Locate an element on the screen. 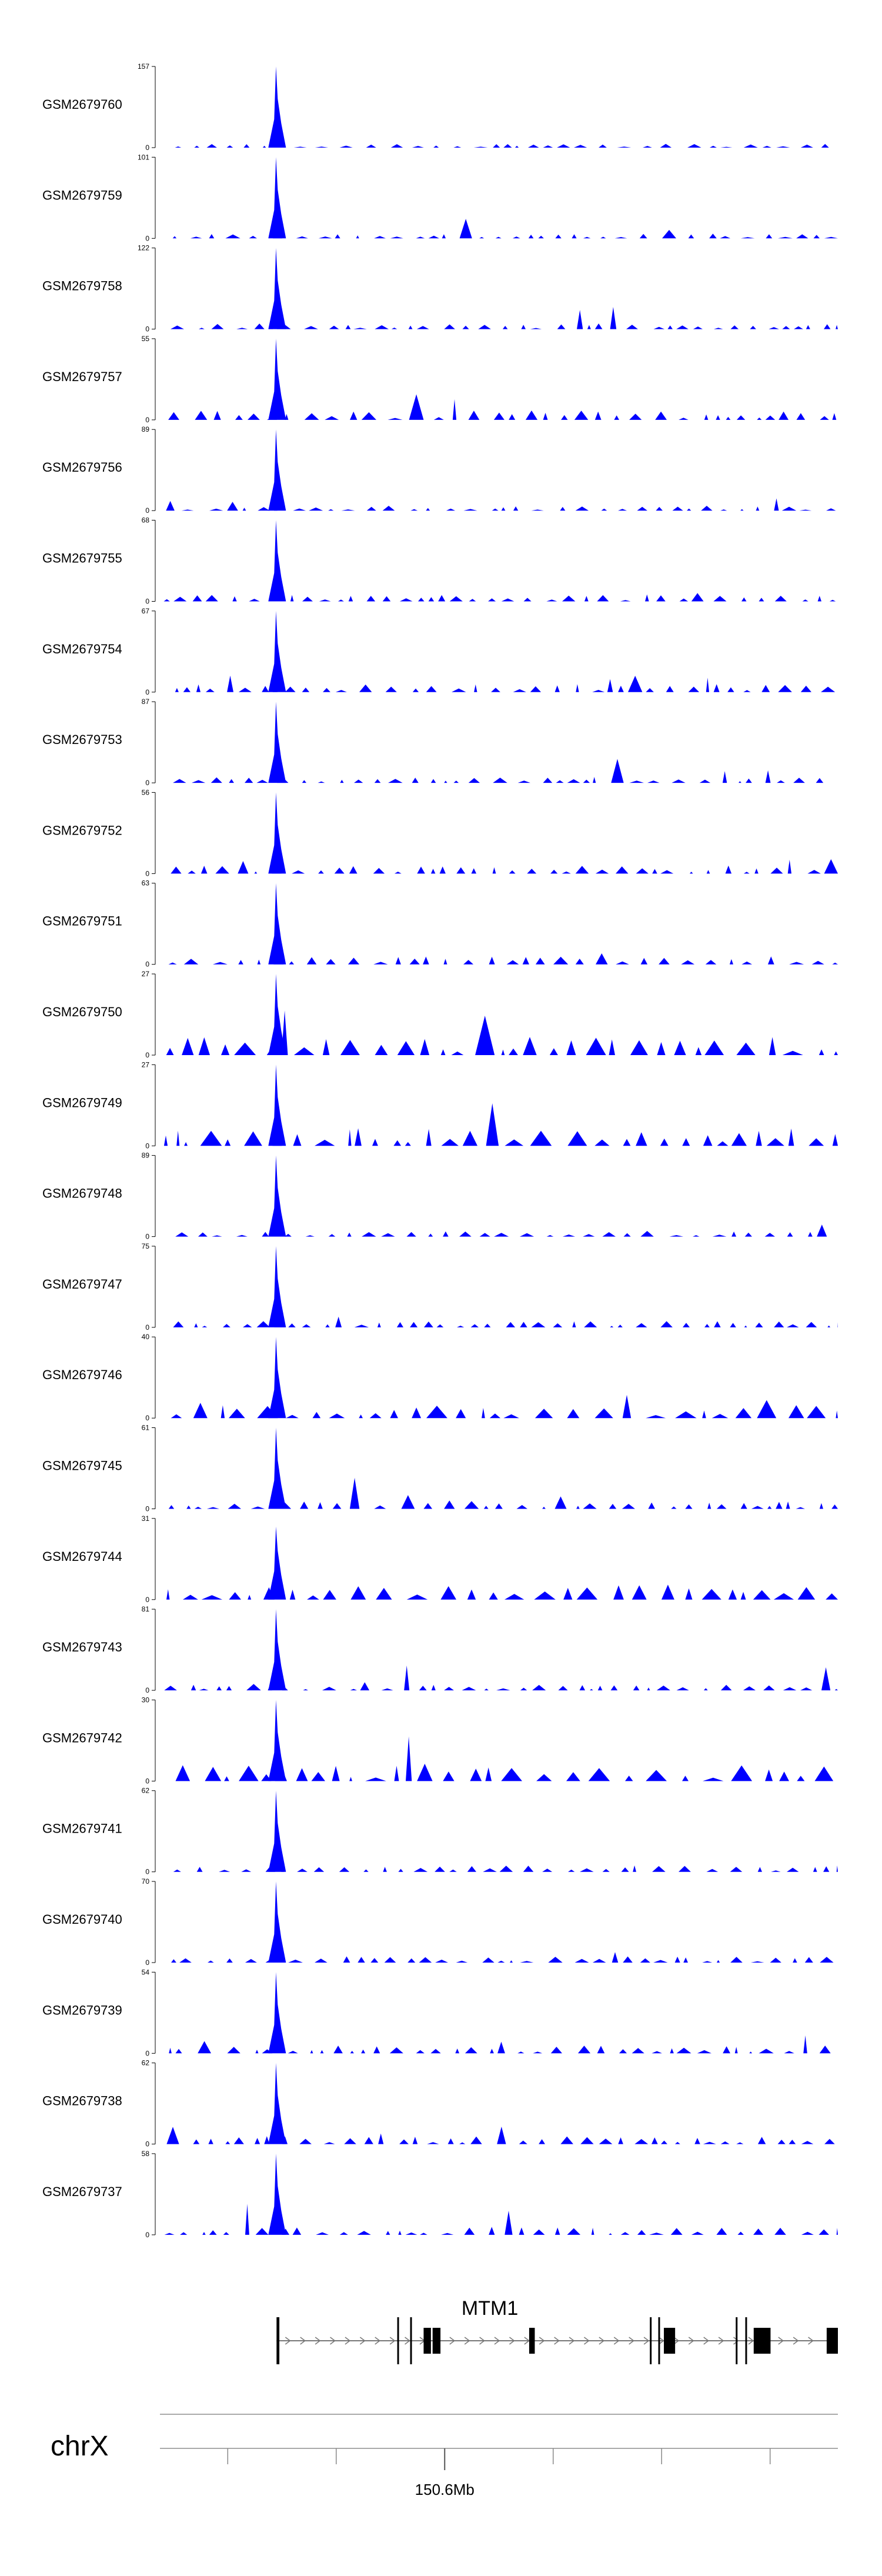 The width and height of the screenshot is (882, 2576). x-tick-label: 150.6Mb is located at coordinates (445, 2489).